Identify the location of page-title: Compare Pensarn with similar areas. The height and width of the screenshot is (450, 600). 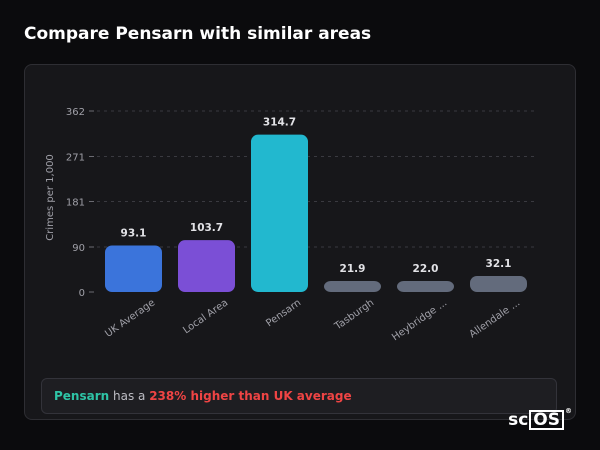
(198, 34).